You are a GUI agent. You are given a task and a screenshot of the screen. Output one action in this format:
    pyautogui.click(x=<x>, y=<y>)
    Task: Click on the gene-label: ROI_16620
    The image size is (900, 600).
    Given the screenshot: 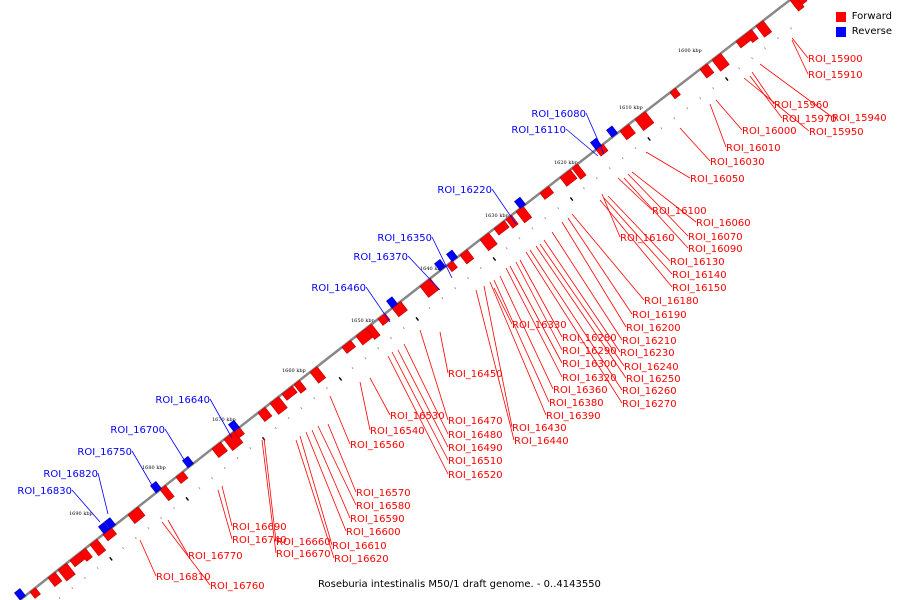 What is the action you would take?
    pyautogui.click(x=361, y=559)
    